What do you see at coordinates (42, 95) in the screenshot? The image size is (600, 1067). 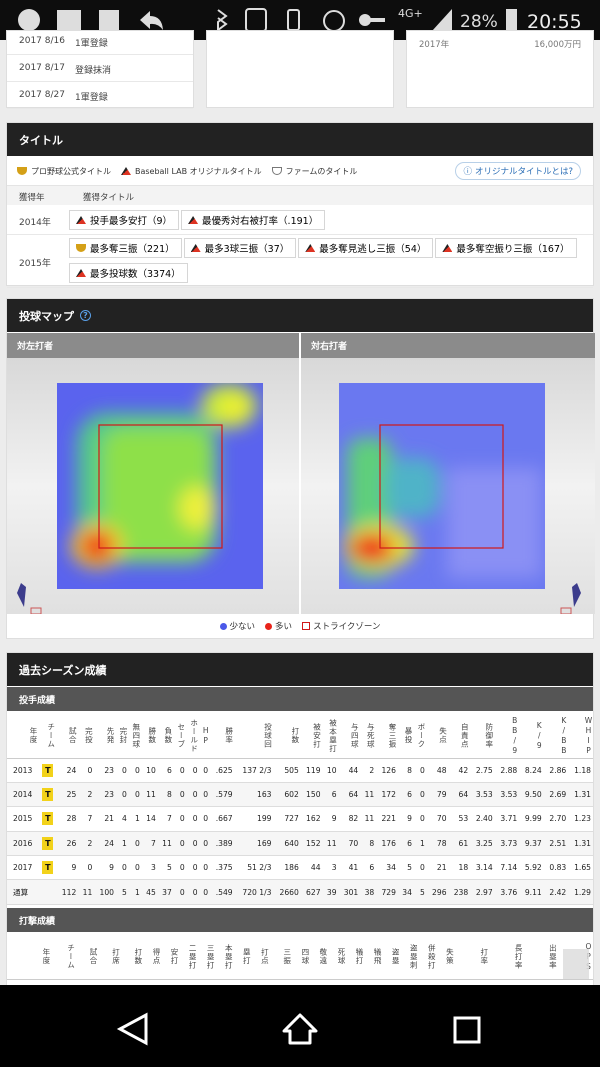 I see `roster-date: 2017 8/27` at bounding box center [42, 95].